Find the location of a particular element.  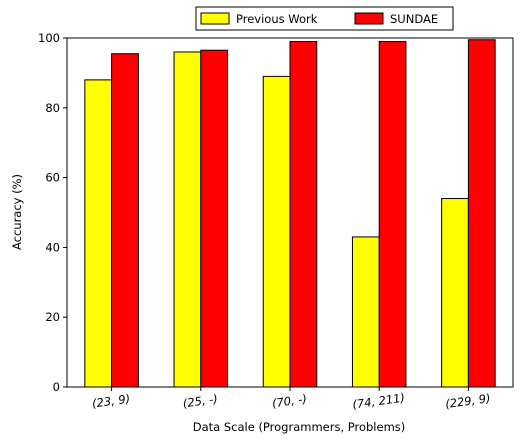

y-axis-label: Accuracy (%) is located at coordinates (17, 212).